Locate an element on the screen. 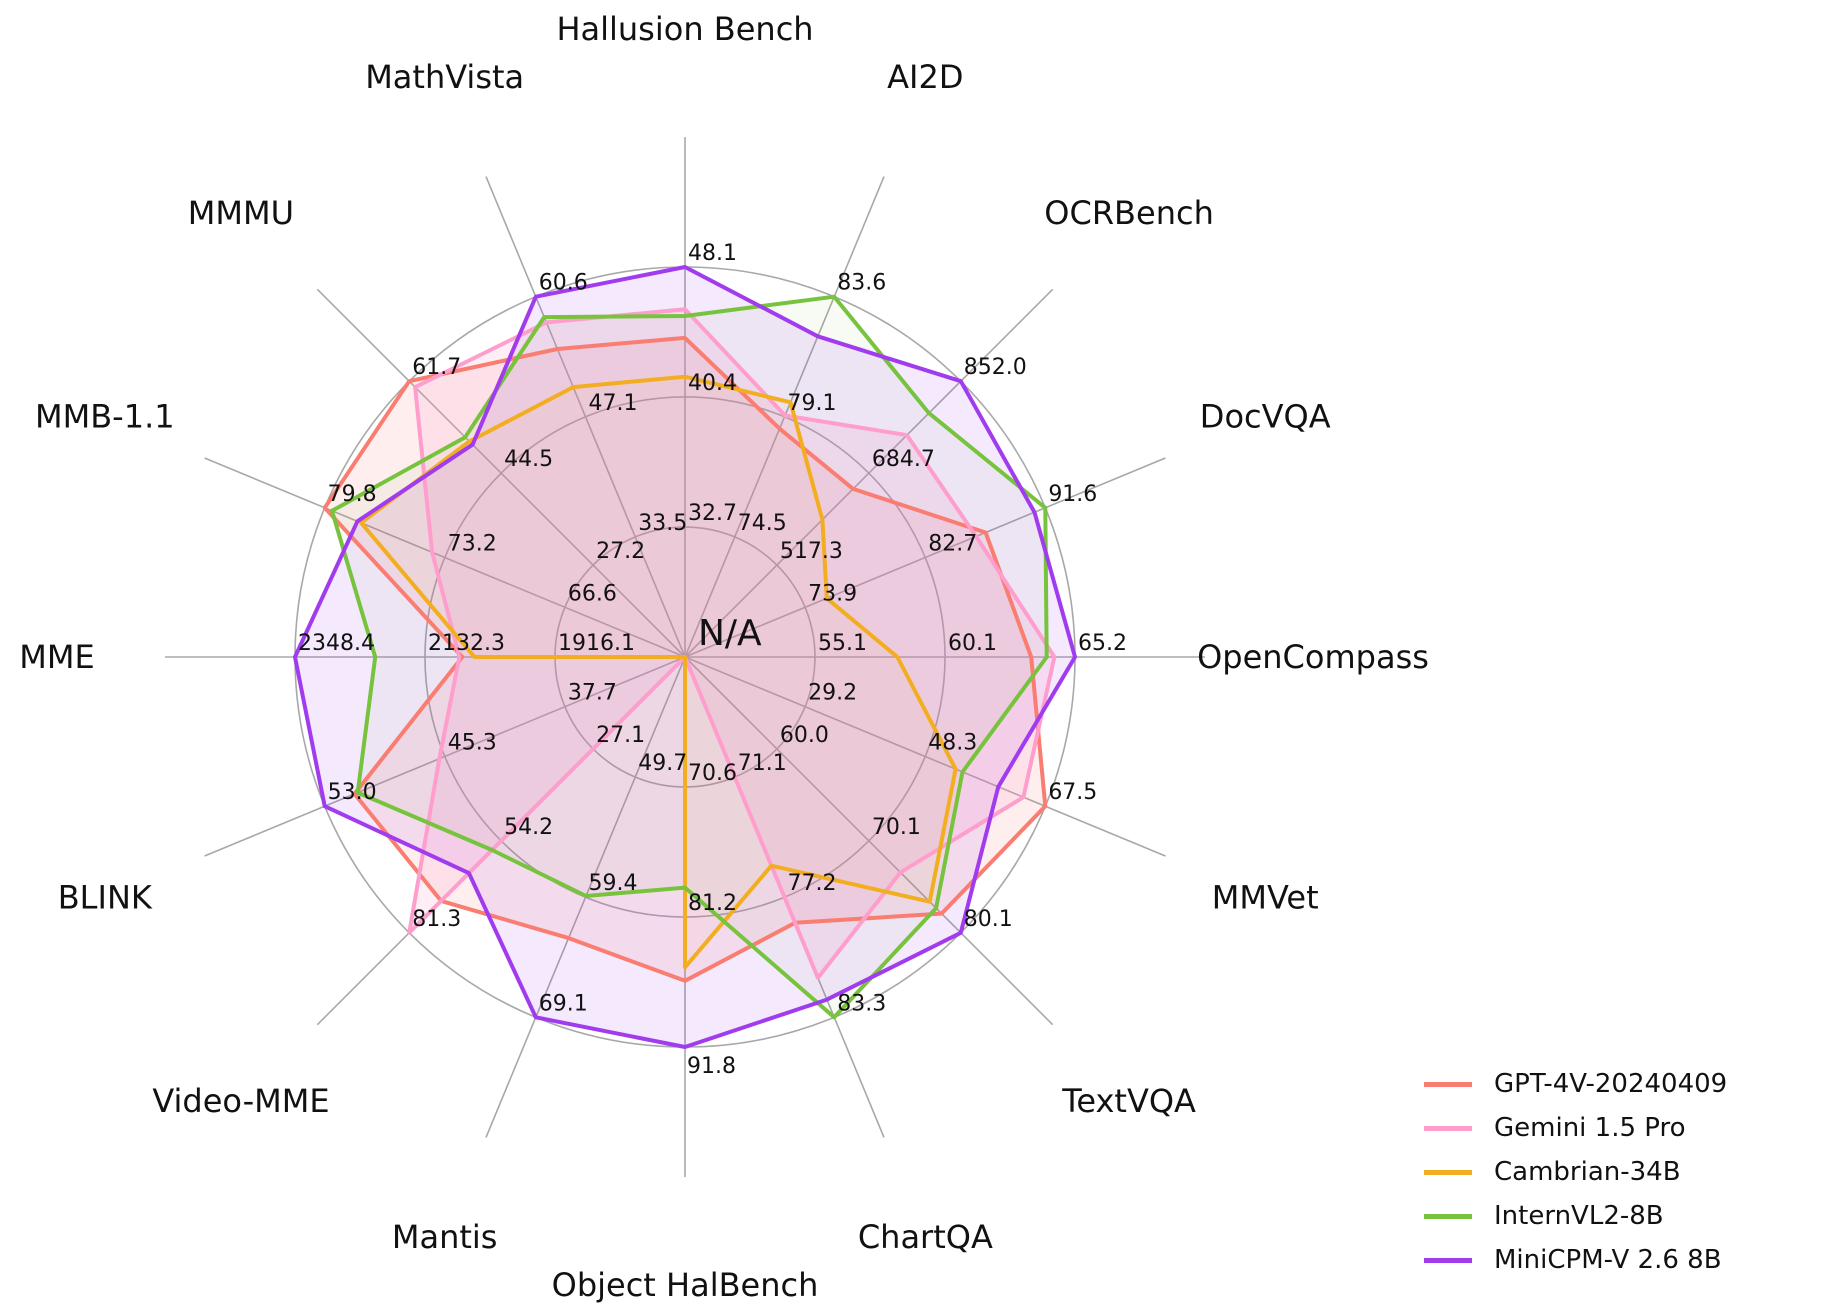 The width and height of the screenshot is (1822, 1314). tick-label-TextVQA-1: 70.1 is located at coordinates (896, 827).